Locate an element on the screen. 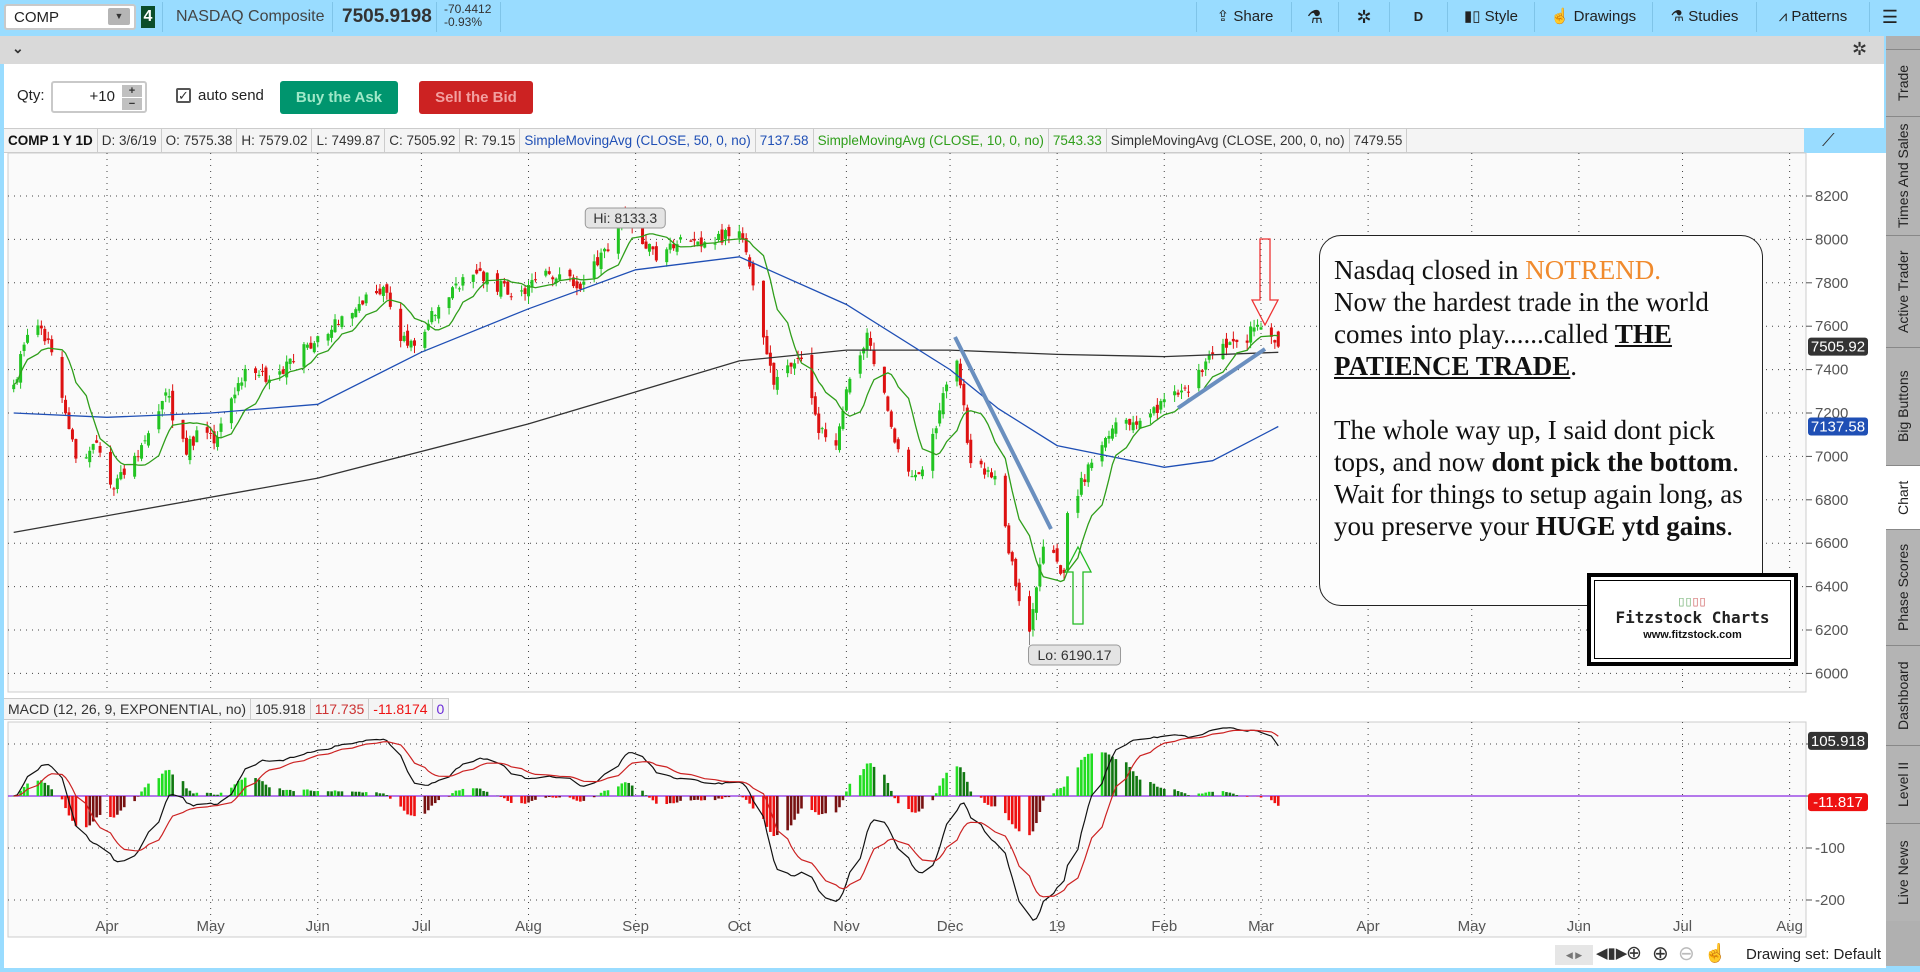 The image size is (1920, 972). auto-send-checkbox: ✓ is located at coordinates (183, 95).